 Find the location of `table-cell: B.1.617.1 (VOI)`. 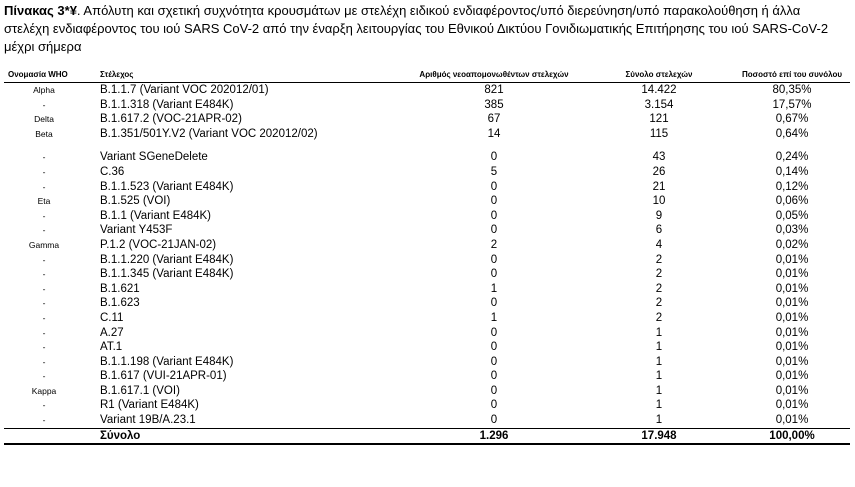

table-cell: B.1.617.1 (VOI) is located at coordinates (140, 390).